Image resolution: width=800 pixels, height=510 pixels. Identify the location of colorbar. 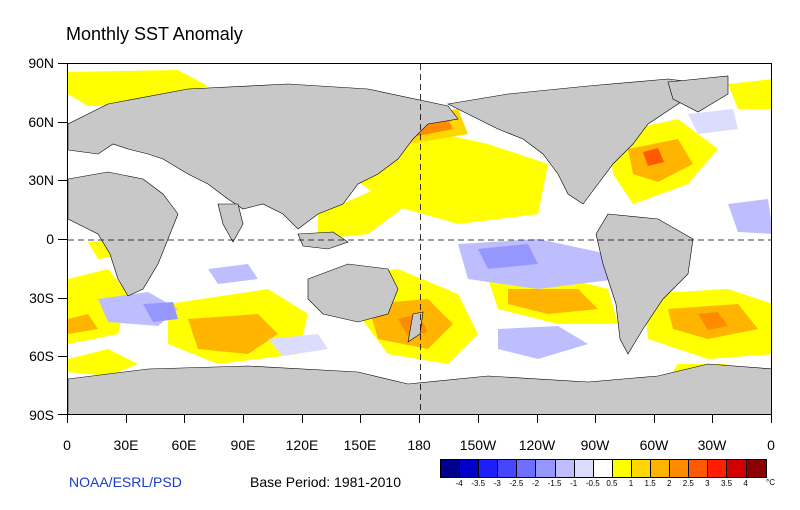
(603, 468).